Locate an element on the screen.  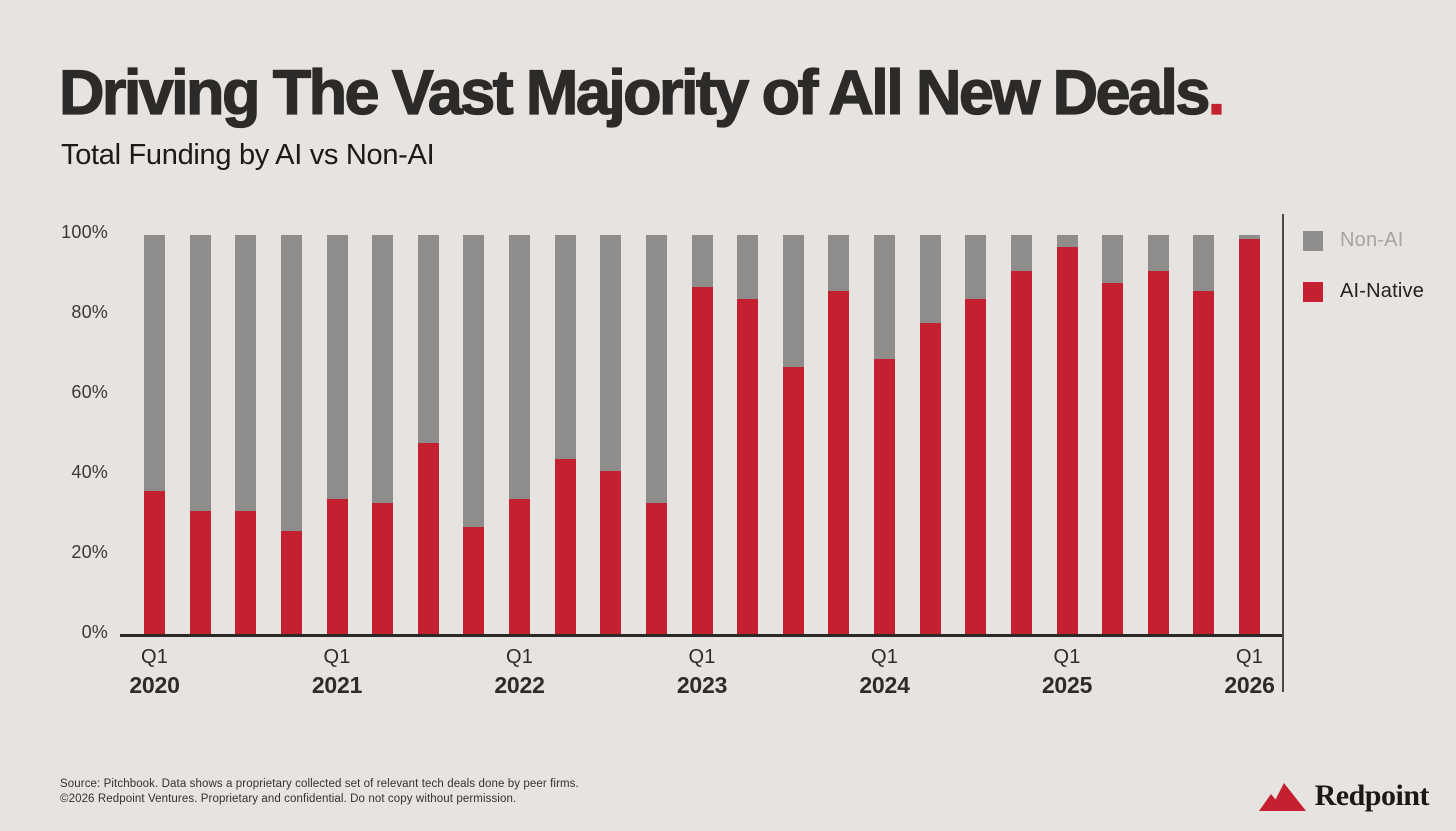
y-axis-tick-label: 80% is located at coordinates (89, 312).